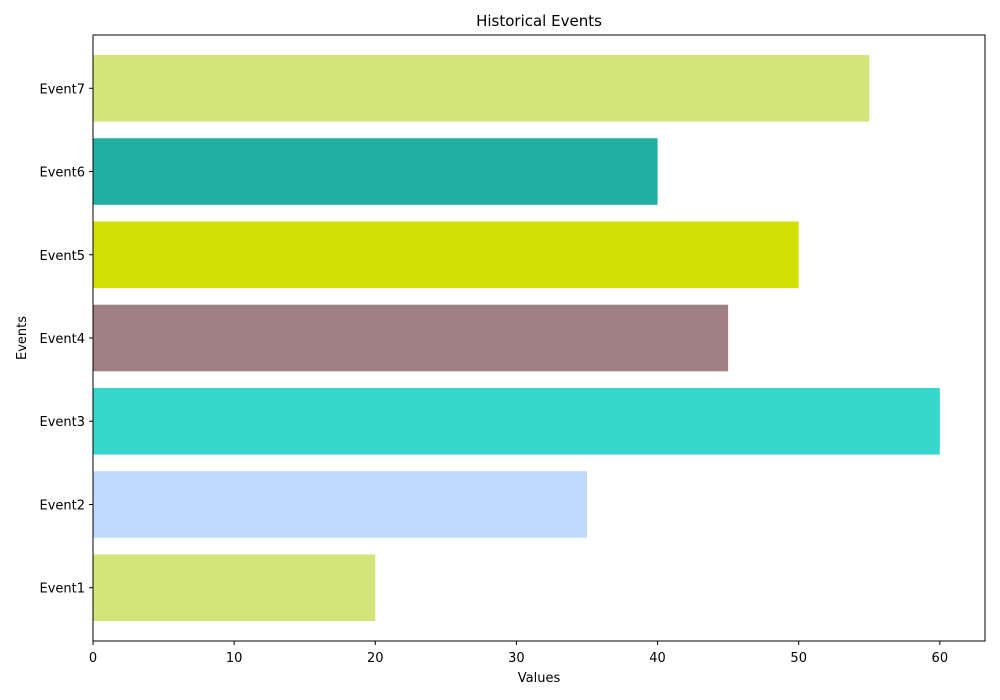 Image resolution: width=1000 pixels, height=700 pixels. What do you see at coordinates (234, 658) in the screenshot?
I see `x-tick-label: 10` at bounding box center [234, 658].